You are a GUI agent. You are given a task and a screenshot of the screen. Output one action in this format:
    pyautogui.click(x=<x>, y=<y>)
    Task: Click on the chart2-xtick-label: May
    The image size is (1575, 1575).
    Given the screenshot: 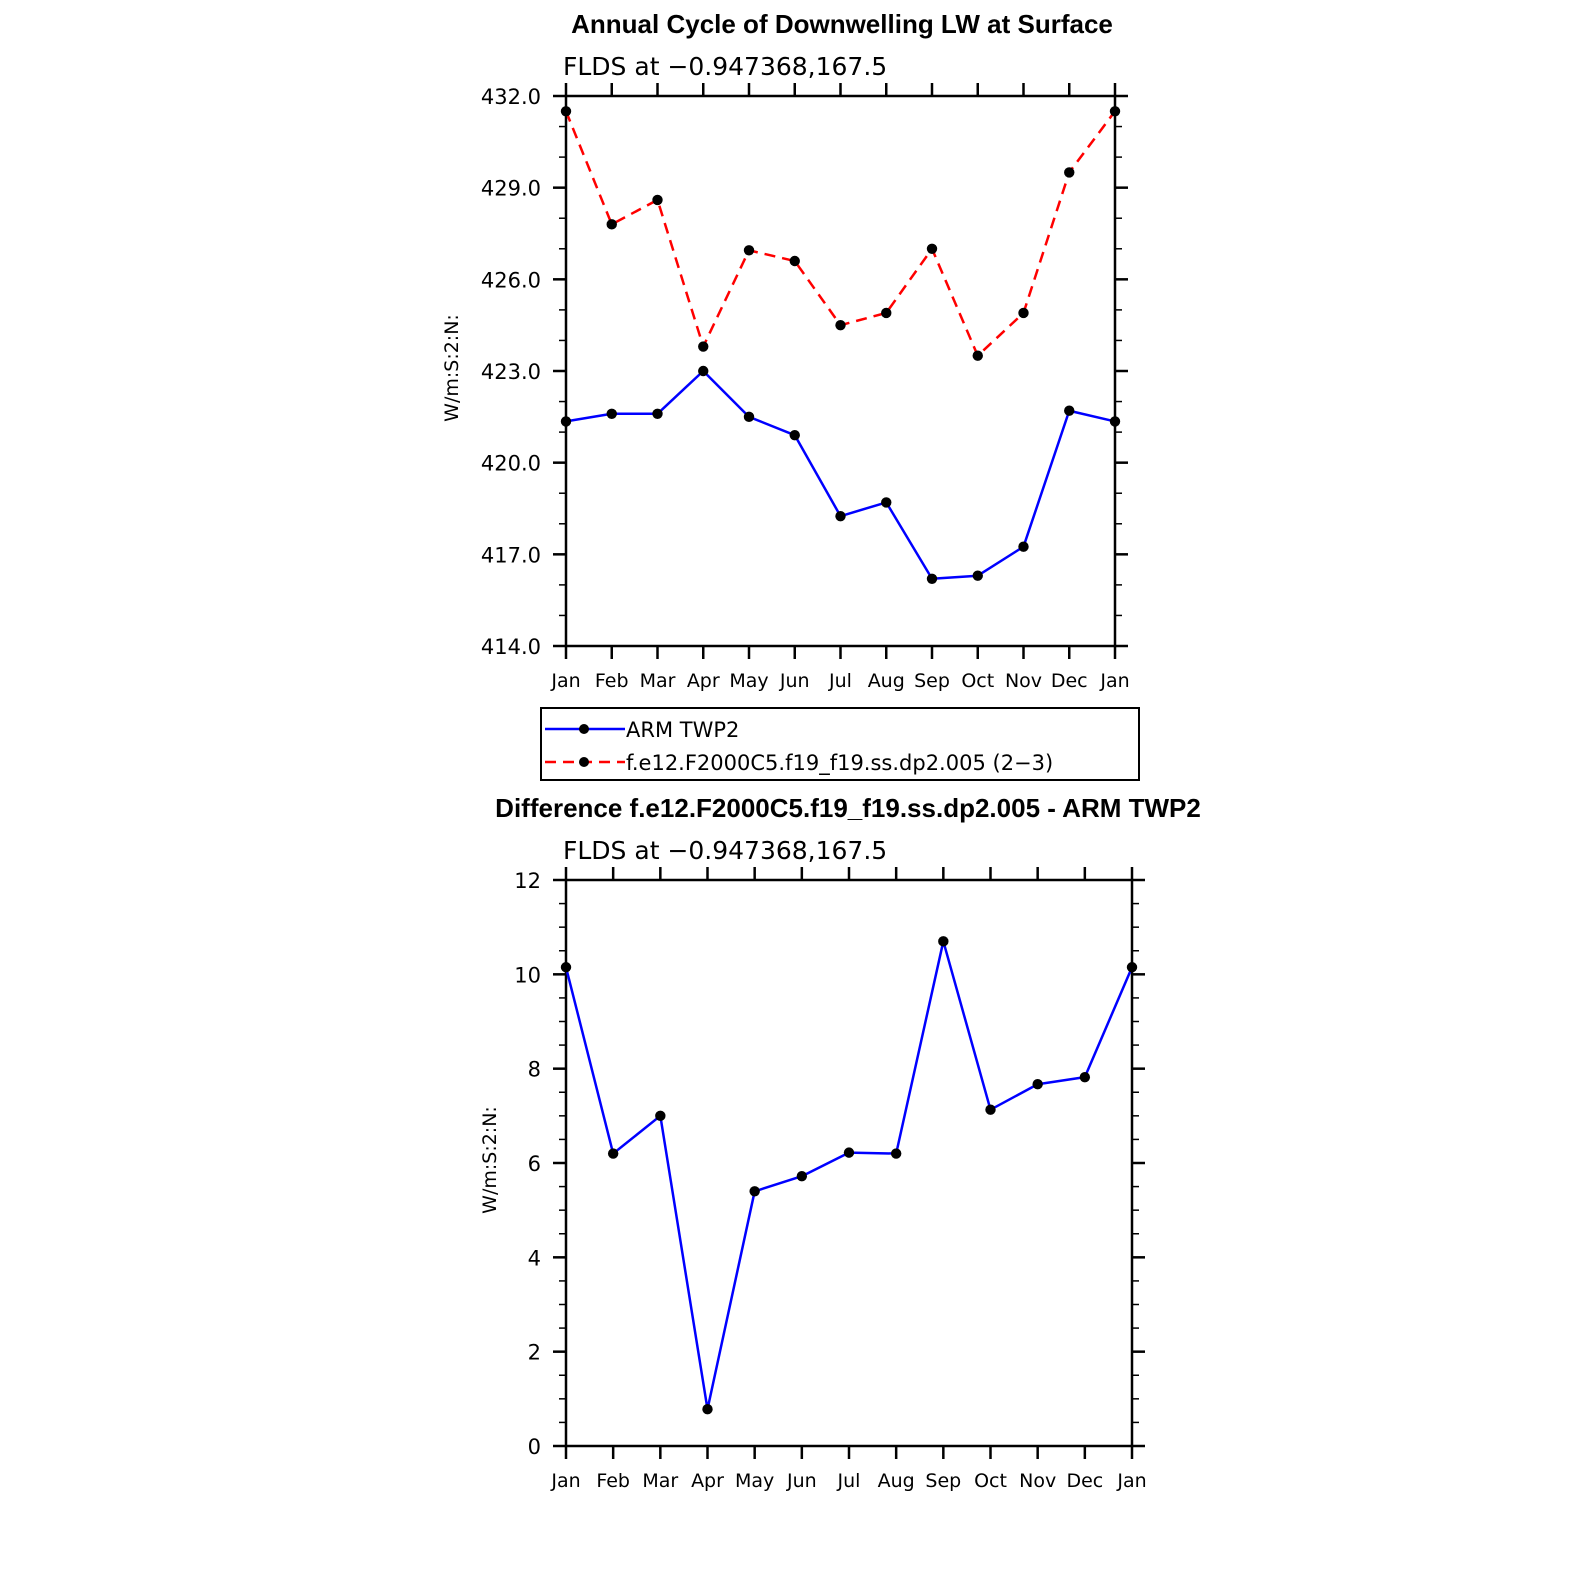 What is the action you would take?
    pyautogui.click(x=754, y=1481)
    